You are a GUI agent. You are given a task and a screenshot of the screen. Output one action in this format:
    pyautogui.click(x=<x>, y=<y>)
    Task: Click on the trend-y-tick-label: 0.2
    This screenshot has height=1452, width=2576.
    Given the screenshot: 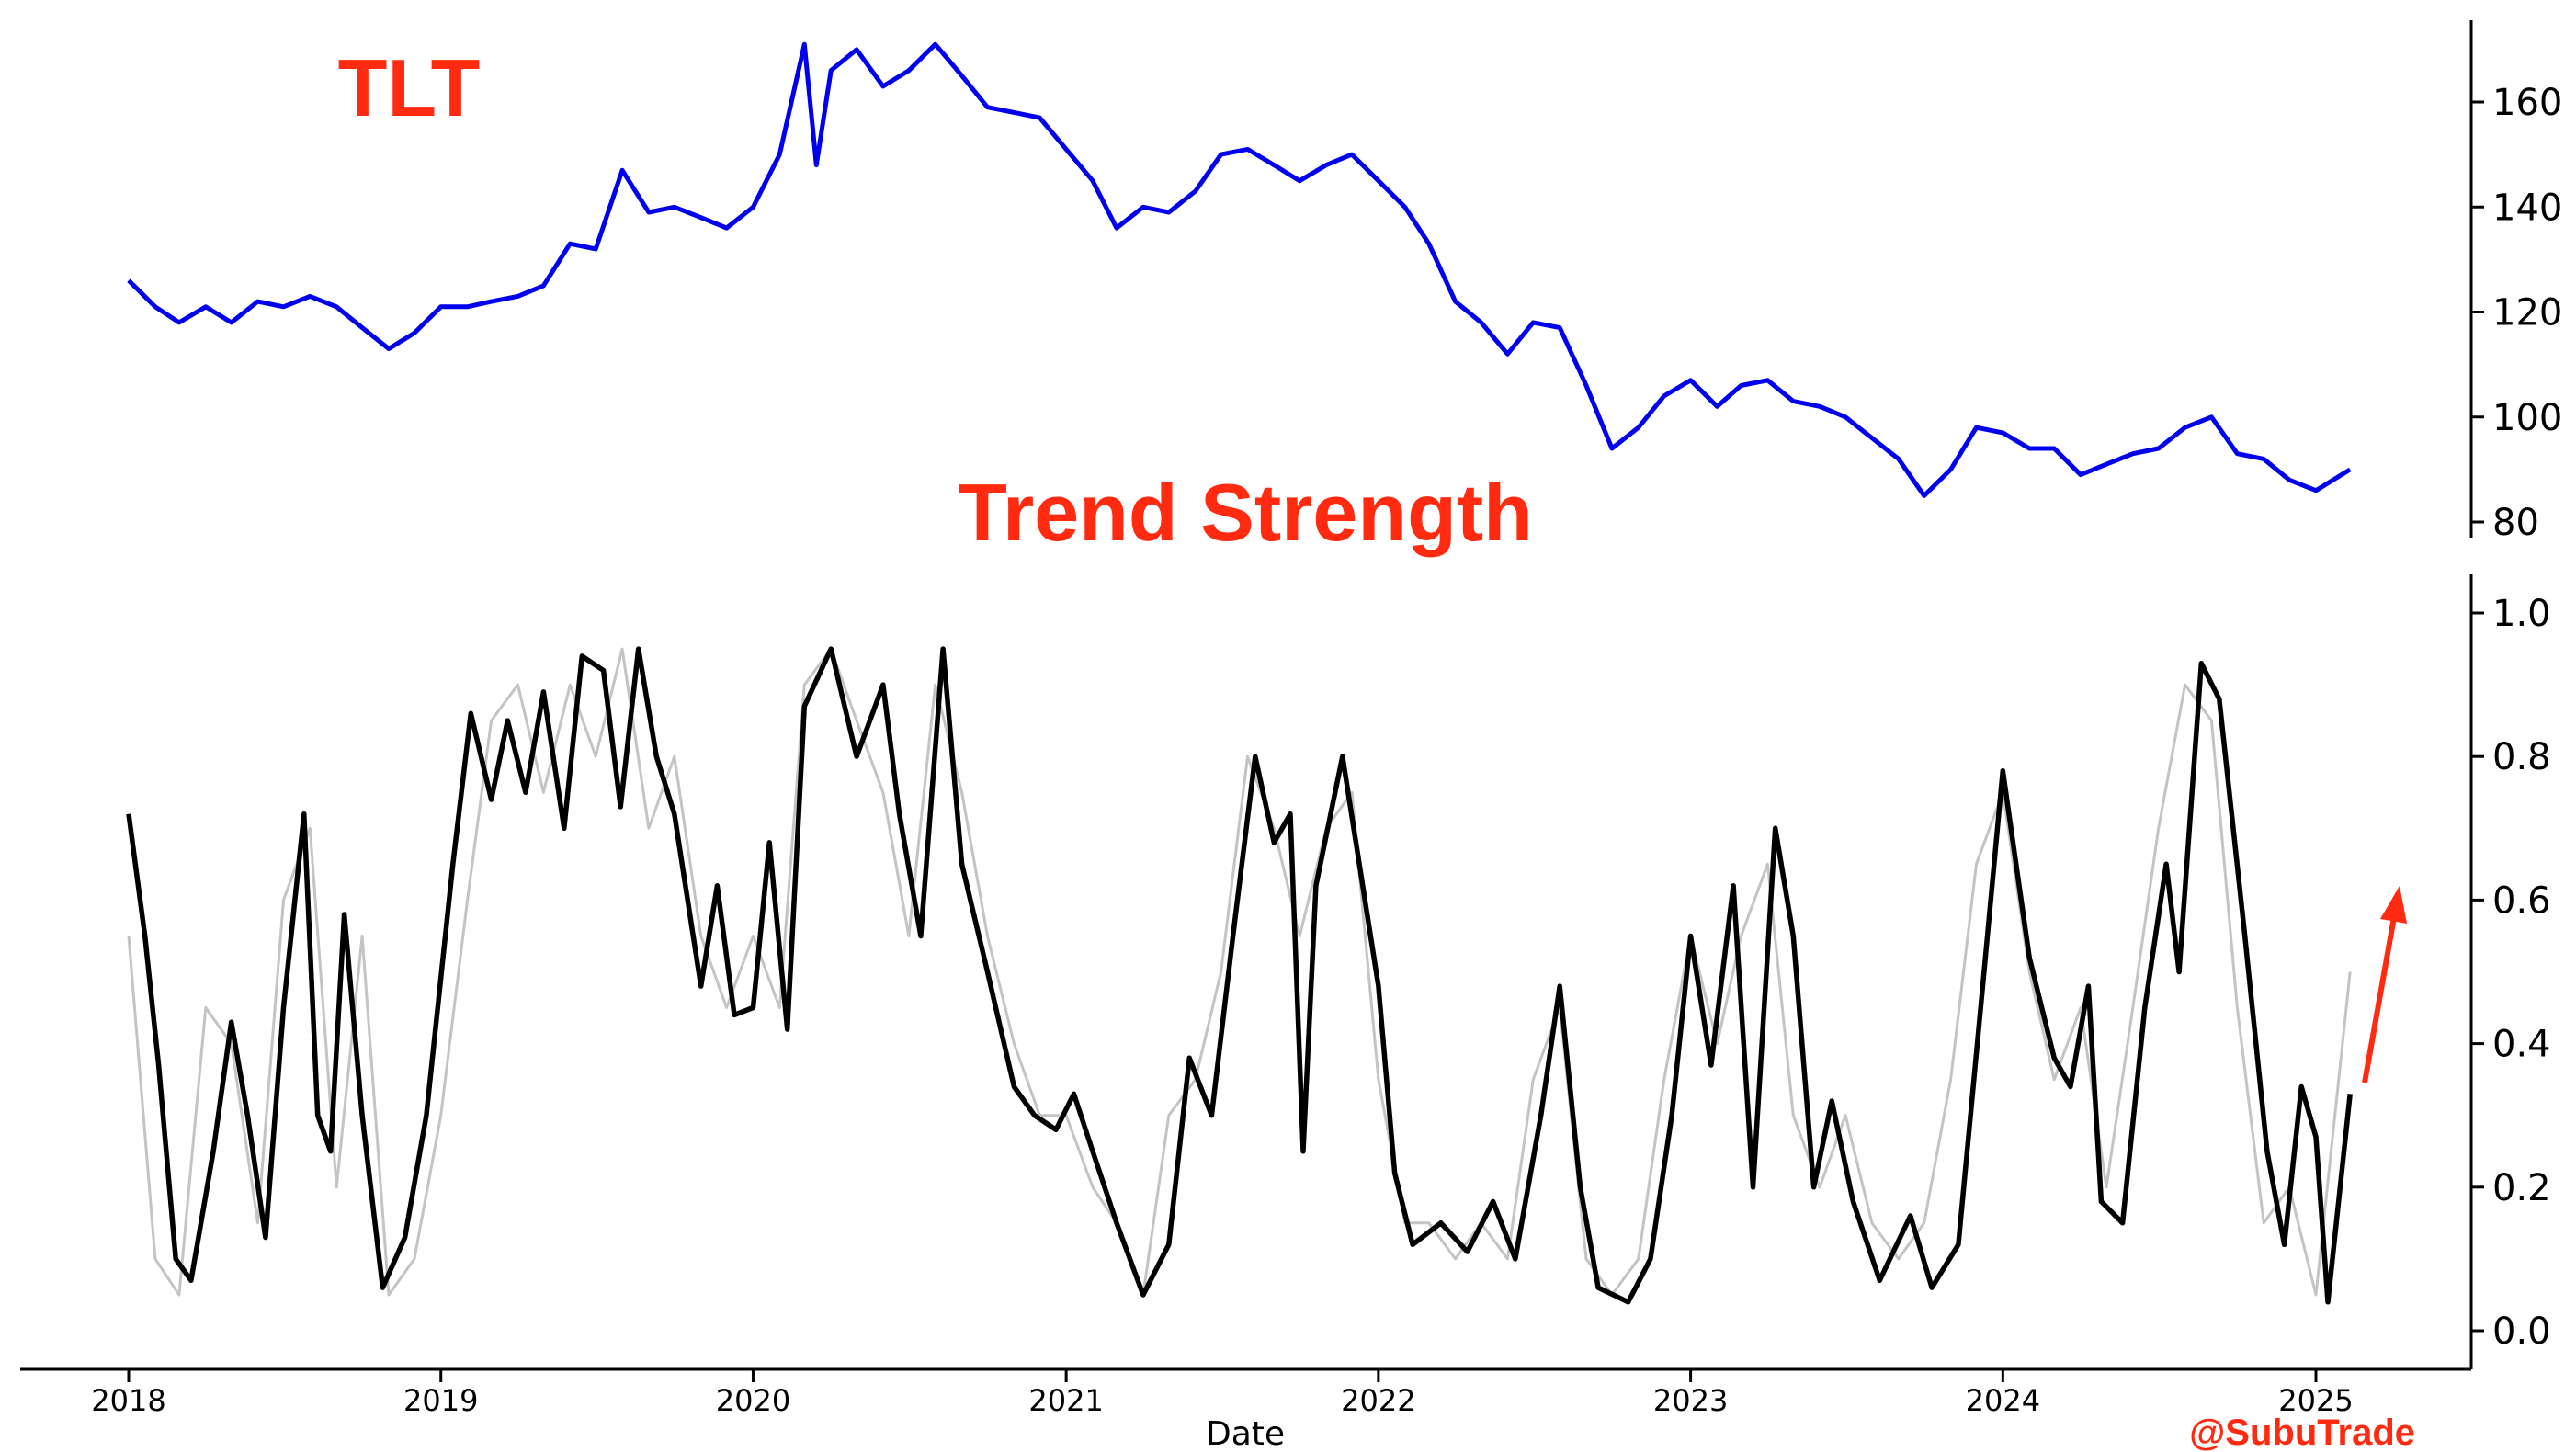 What is the action you would take?
    pyautogui.click(x=2521, y=1188)
    